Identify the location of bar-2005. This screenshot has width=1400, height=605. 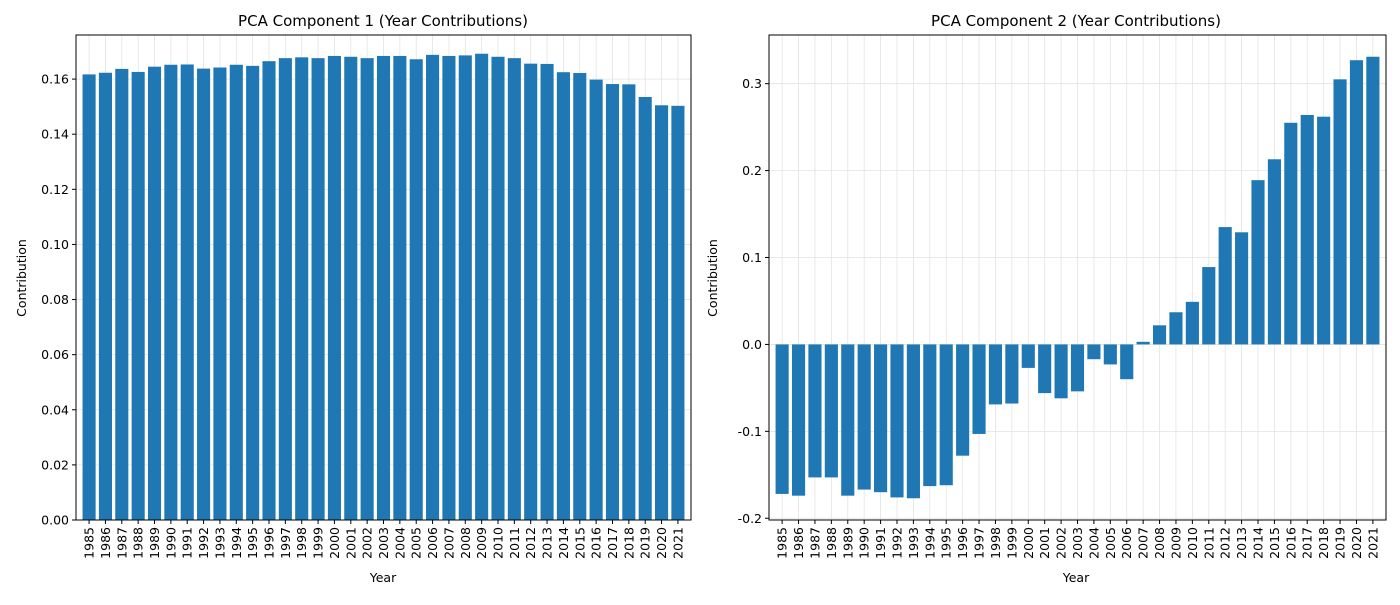
(416, 289).